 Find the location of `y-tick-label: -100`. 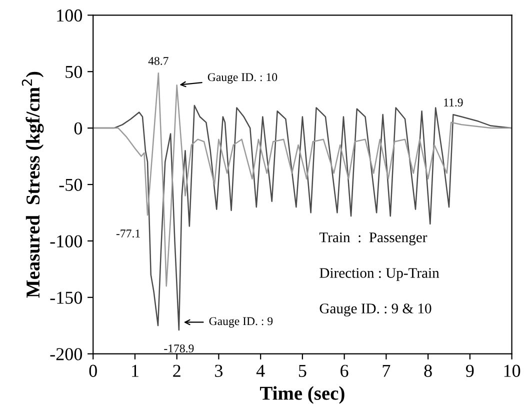

y-tick-label: -100 is located at coordinates (66, 241).